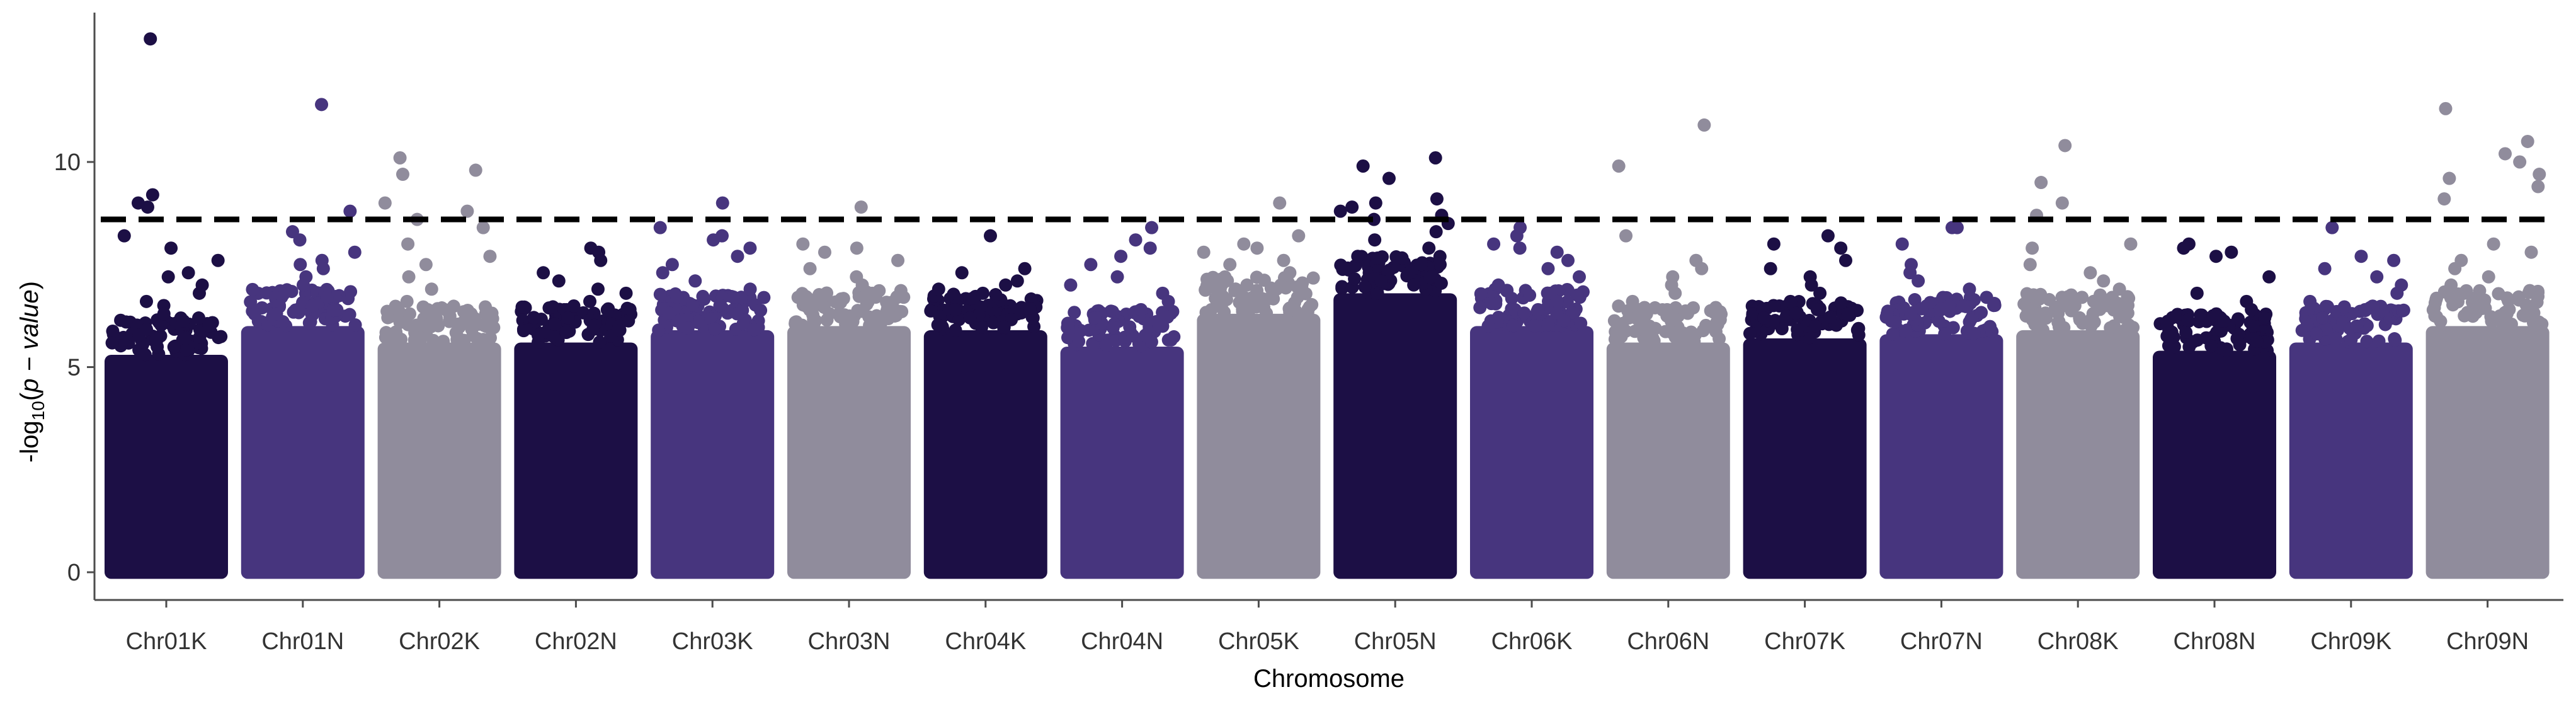 Image resolution: width=2576 pixels, height=709 pixels. I want to click on x-tick-label: Chr04K, so click(985, 641).